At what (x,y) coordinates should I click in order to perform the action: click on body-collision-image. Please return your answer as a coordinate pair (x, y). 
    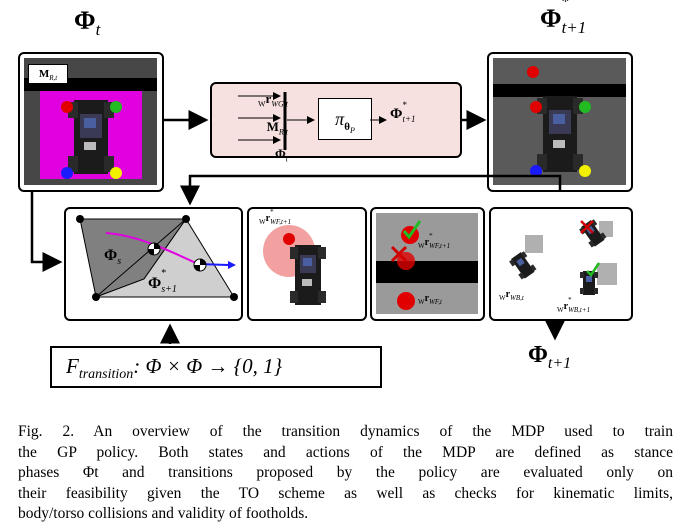
    Looking at the image, I should click on (563, 257).